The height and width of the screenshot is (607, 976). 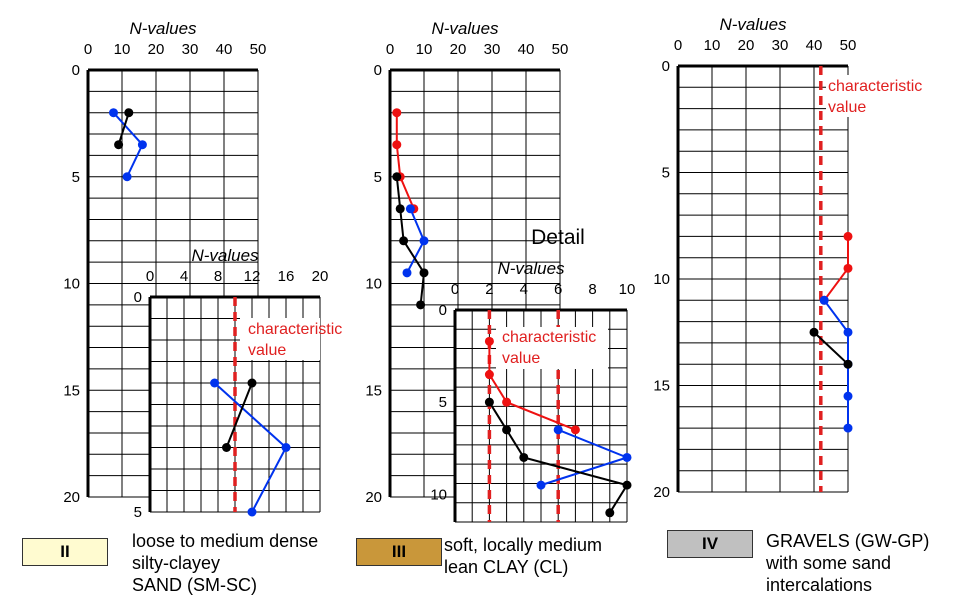 I want to click on legend-description-III: soft, locally medium lean CLAY (CL), so click(x=523, y=556).